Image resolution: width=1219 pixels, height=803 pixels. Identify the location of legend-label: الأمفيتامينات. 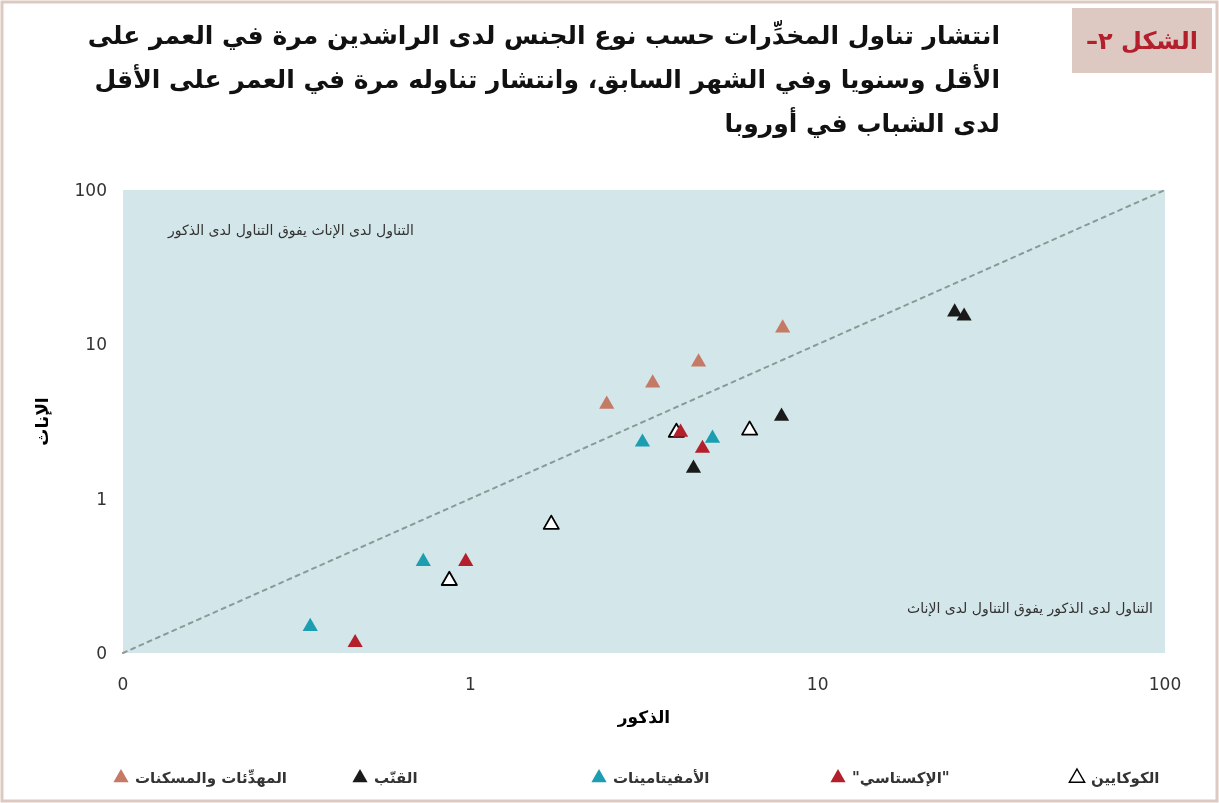
(661, 778).